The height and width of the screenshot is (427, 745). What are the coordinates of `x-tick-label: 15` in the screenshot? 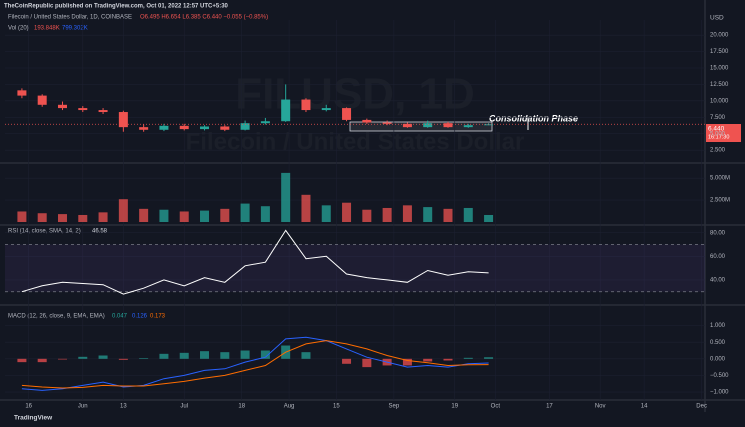 It's located at (336, 407).